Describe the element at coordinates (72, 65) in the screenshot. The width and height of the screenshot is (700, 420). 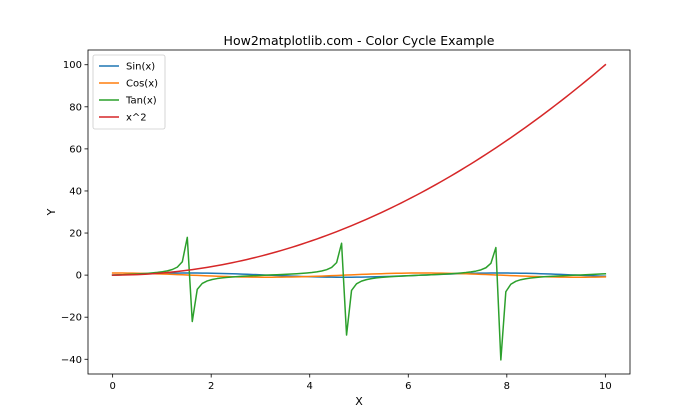
I see `y-tick-label: 100` at that location.